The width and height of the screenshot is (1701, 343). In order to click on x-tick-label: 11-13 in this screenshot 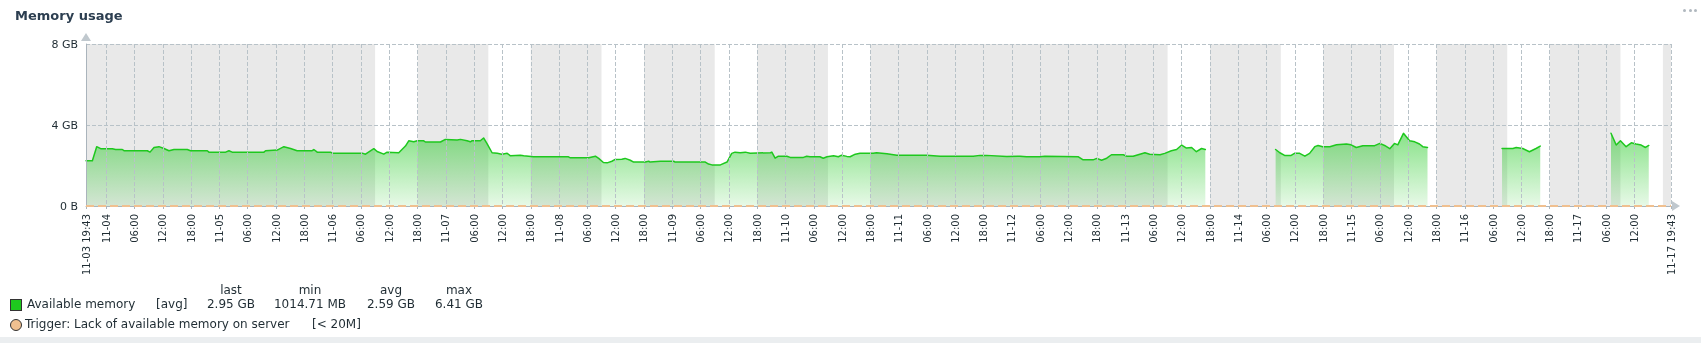, I will do `click(1125, 229)`.